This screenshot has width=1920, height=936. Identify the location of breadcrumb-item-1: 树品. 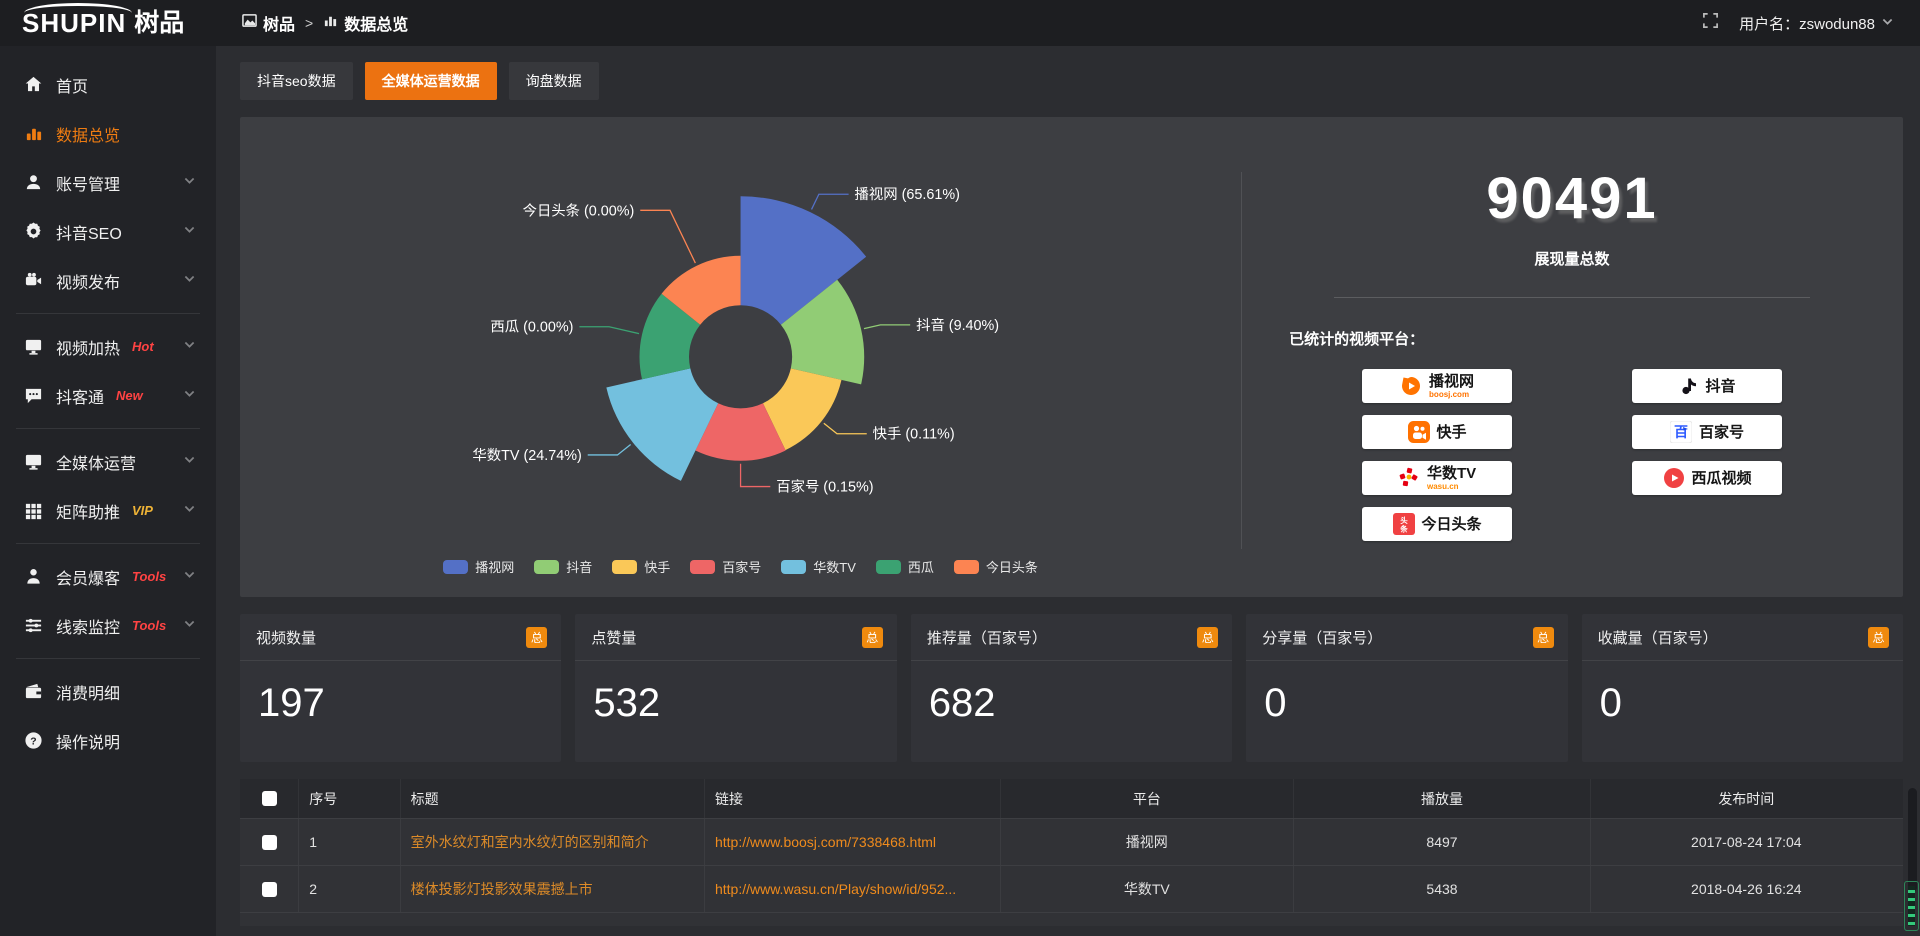
(268, 23).